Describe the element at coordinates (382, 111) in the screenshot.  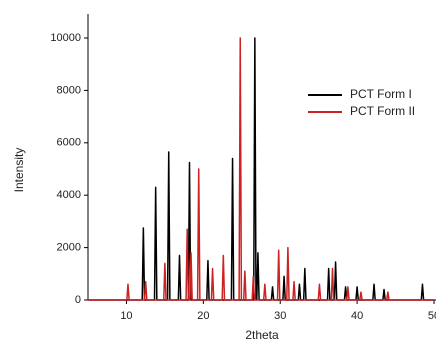
I see `legend-label: PCT Form II` at that location.